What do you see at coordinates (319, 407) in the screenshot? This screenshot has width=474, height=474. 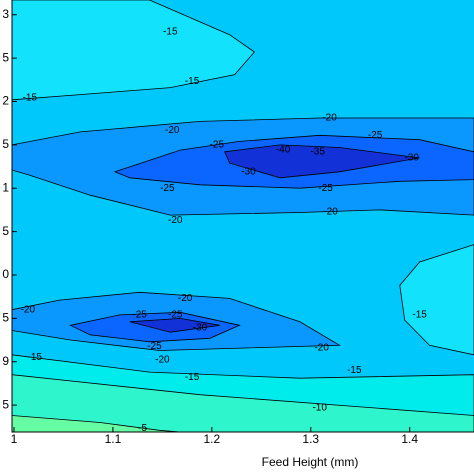 I see `contour-label: -10` at bounding box center [319, 407].